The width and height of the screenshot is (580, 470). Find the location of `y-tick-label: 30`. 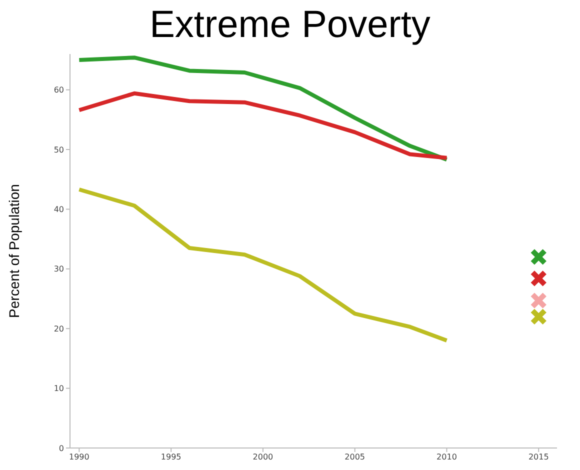

y-tick-label: 30 is located at coordinates (59, 269).